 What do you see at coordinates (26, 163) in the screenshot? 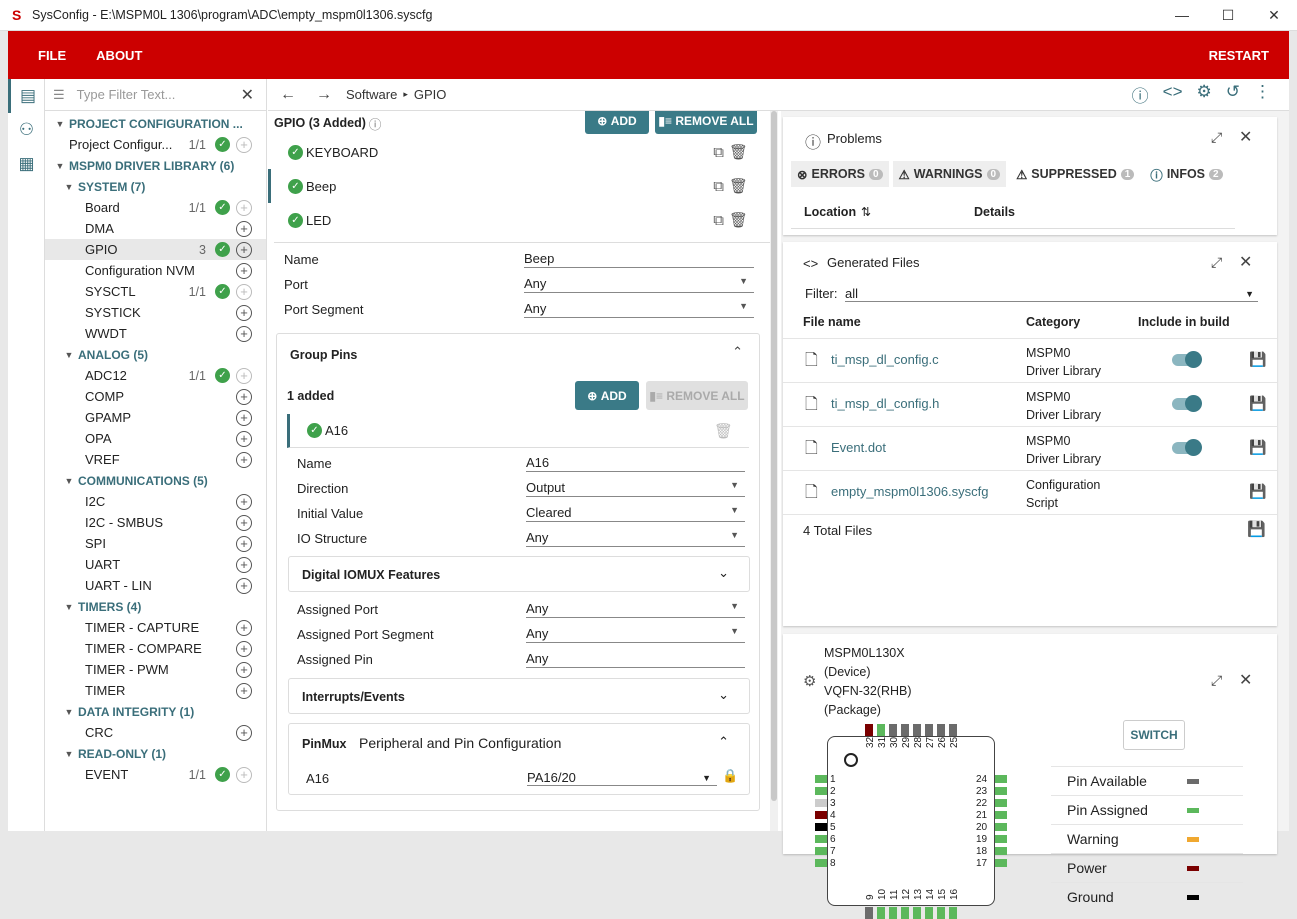
I see `calculator-icon: ▦` at bounding box center [26, 163].